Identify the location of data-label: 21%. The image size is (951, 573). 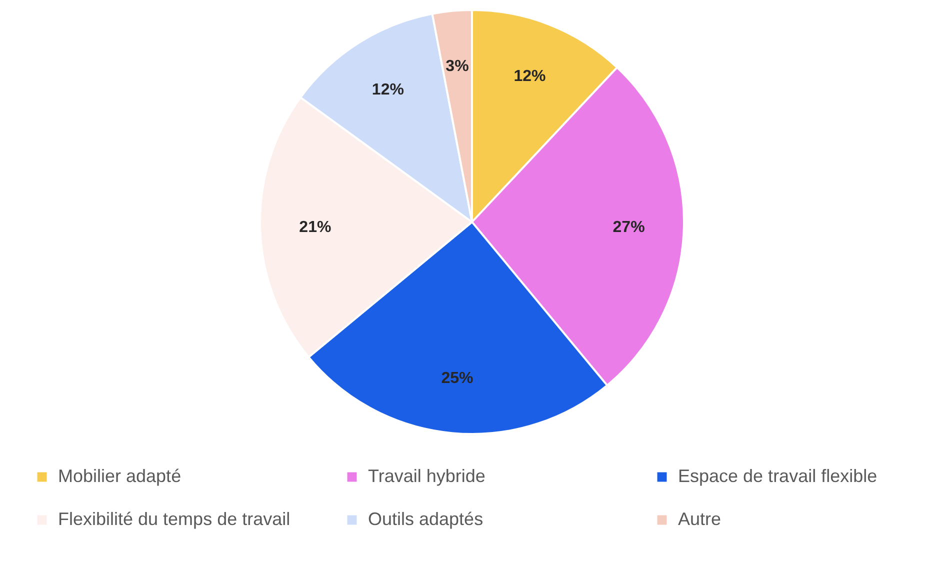
(315, 227).